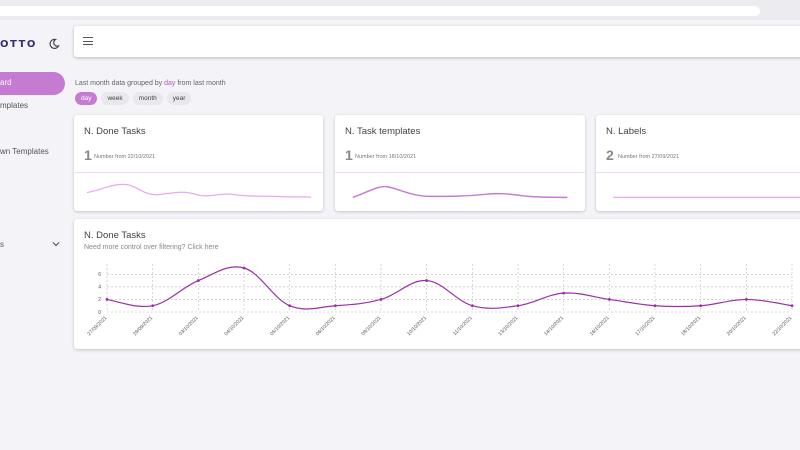 The height and width of the screenshot is (450, 800). Describe the element at coordinates (234, 326) in the screenshot. I see `x-tick-label: 04/10/2021` at that location.